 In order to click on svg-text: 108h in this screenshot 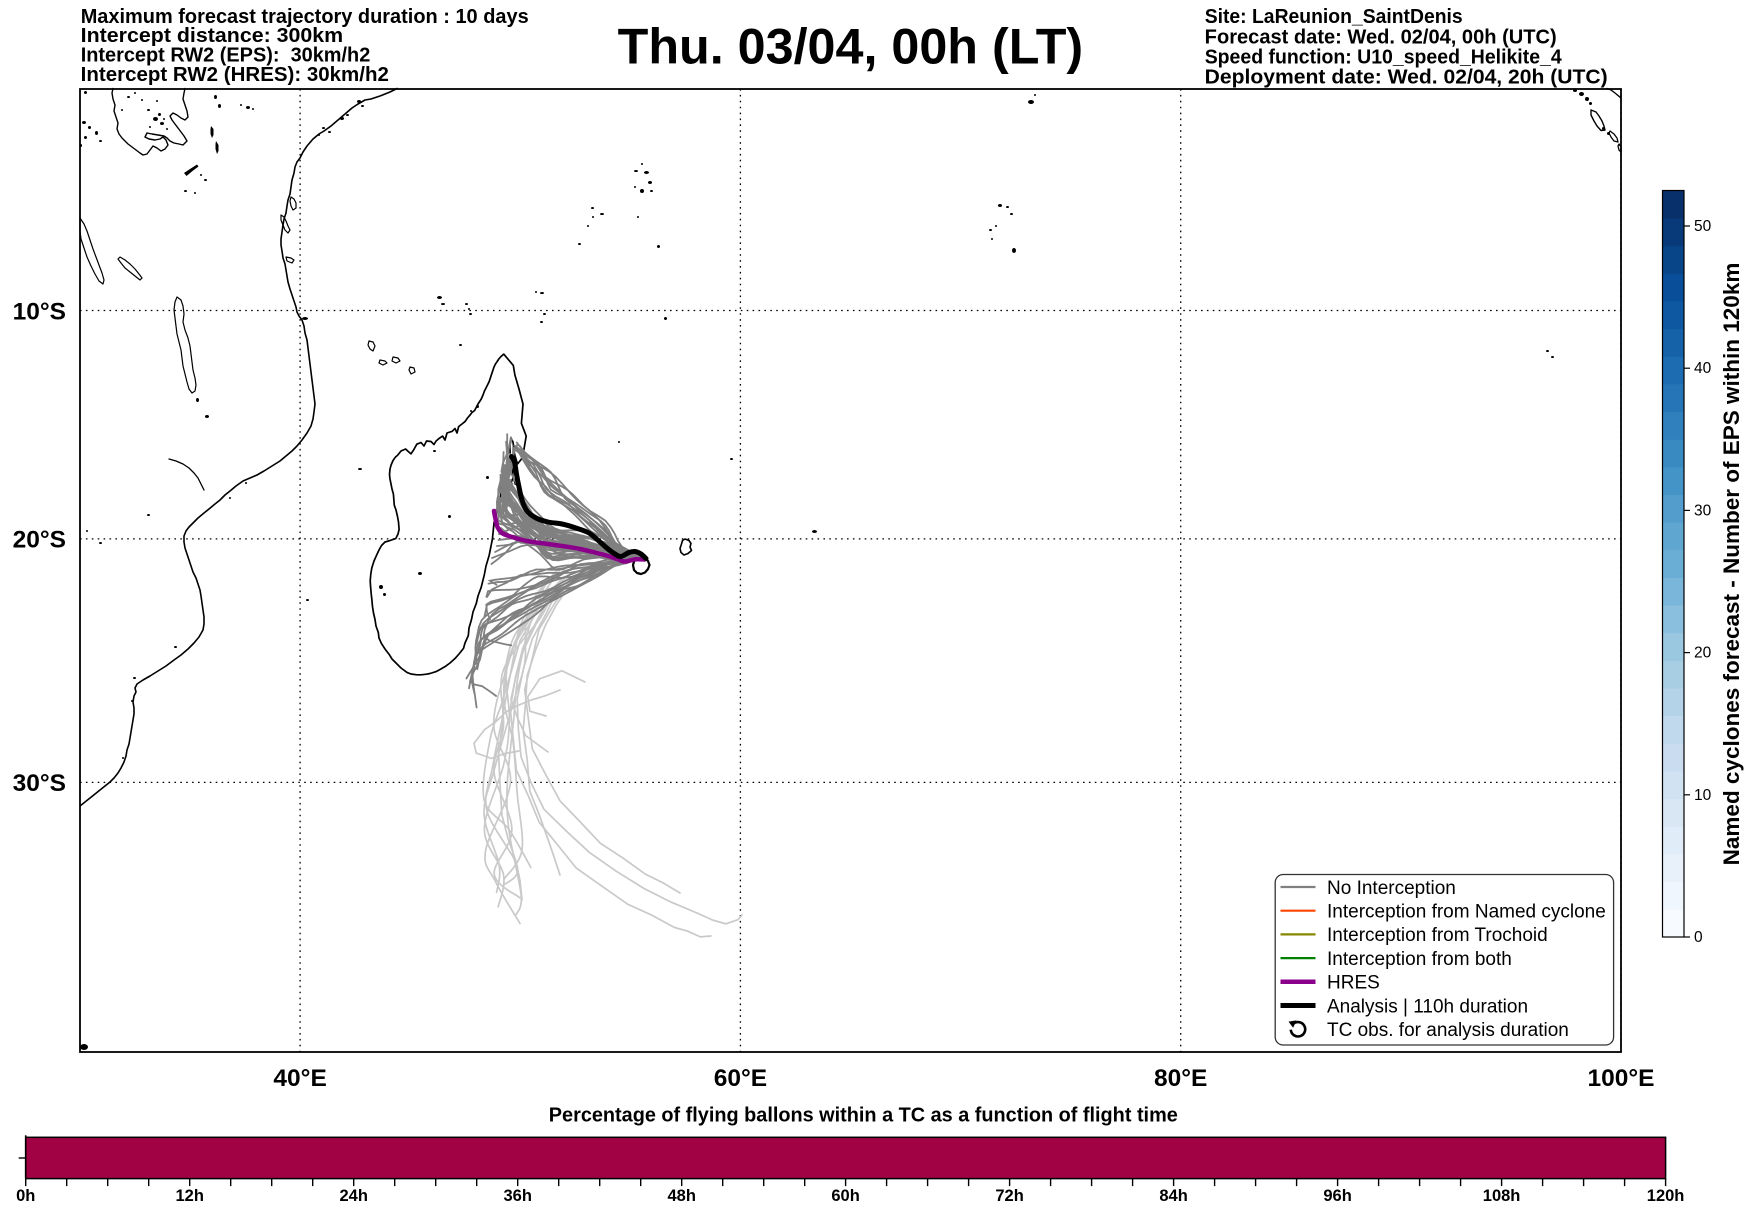, I will do `click(1502, 1196)`.